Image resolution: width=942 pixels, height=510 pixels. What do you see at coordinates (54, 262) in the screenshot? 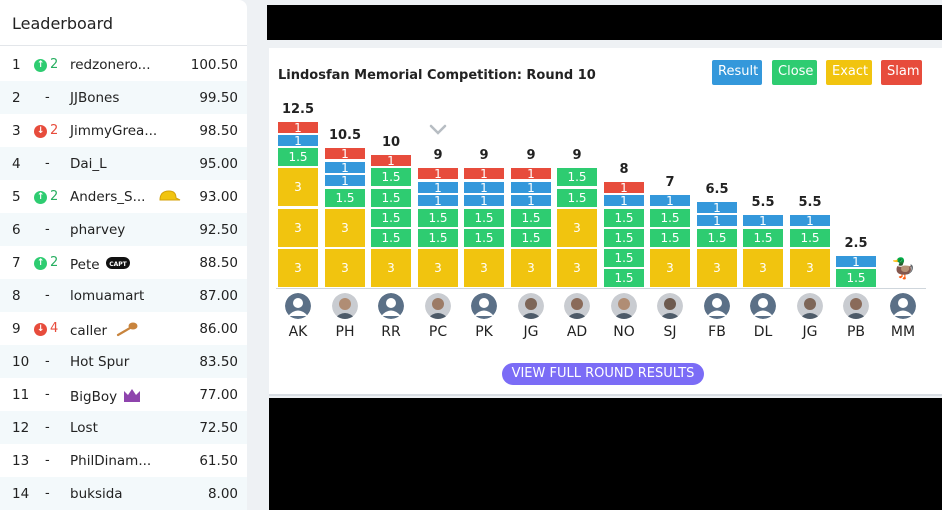
I see `position-change-value: 2` at bounding box center [54, 262].